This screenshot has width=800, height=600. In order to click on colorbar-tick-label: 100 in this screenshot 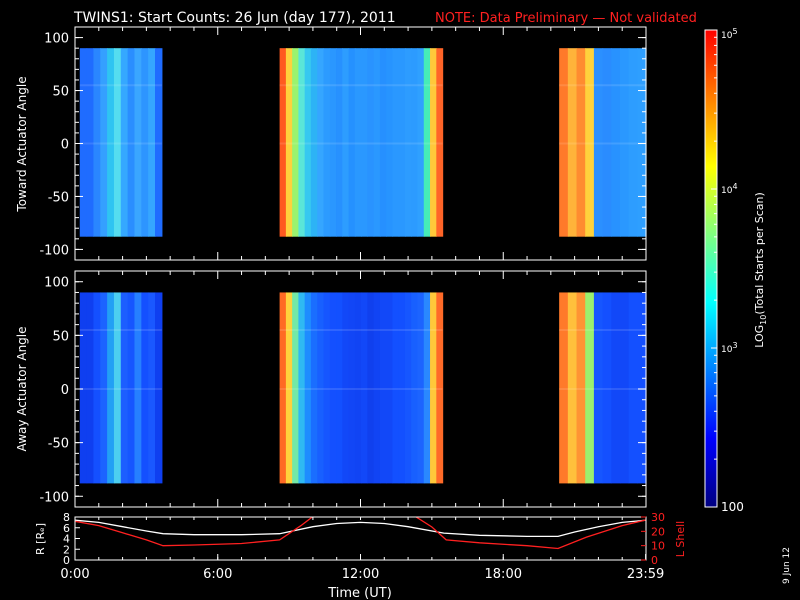, I will do `click(732, 507)`.